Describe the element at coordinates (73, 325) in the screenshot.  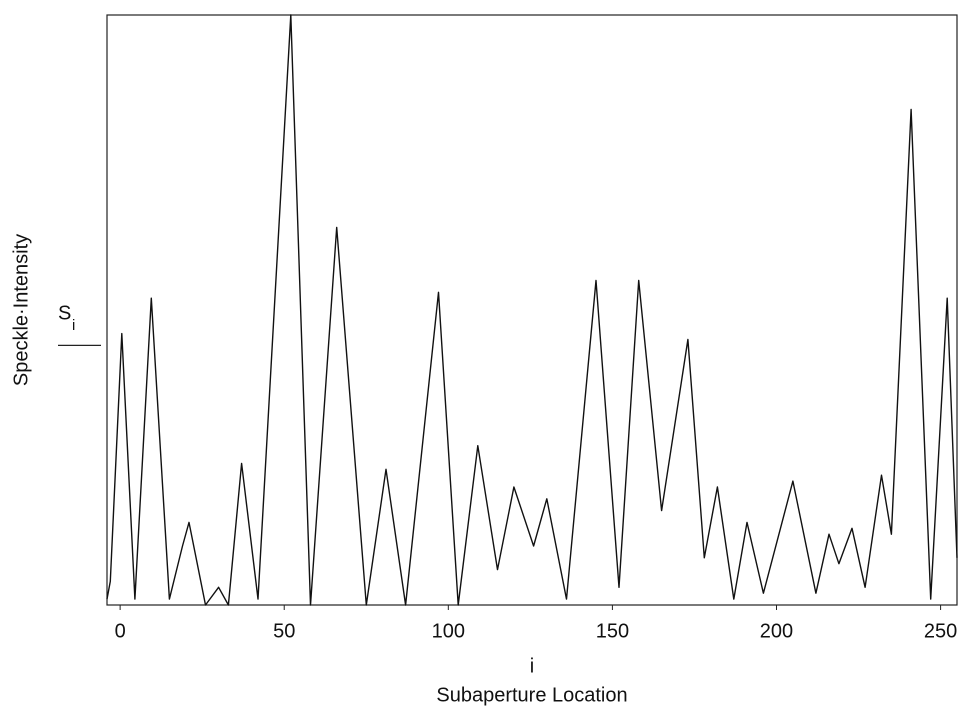
I see `y-marker-subscript: i` at that location.